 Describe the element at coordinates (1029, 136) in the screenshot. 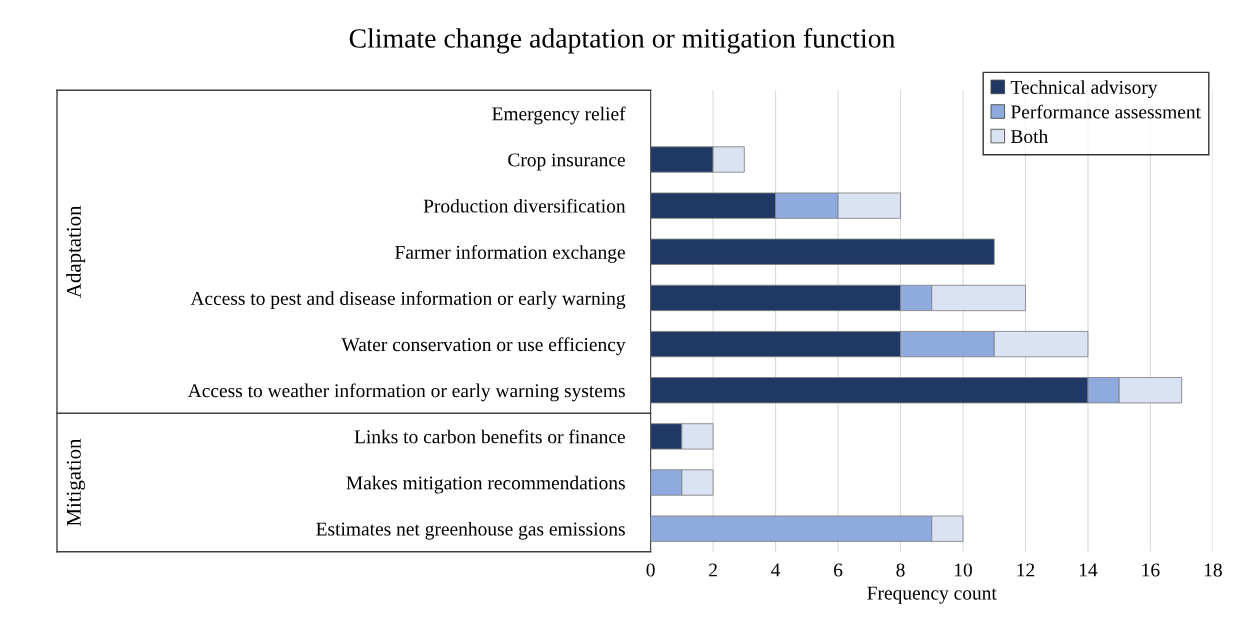

I see `legend-label: Both` at that location.